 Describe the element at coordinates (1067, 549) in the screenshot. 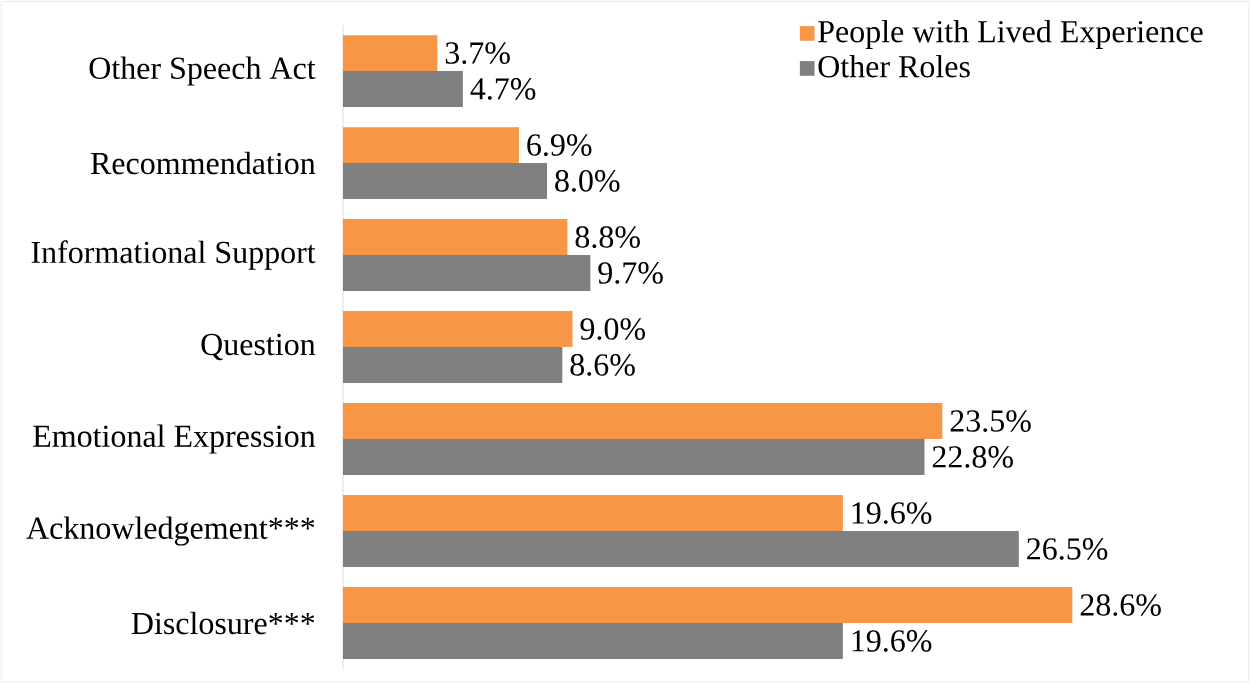

I see `data-label: 26.5%` at that location.